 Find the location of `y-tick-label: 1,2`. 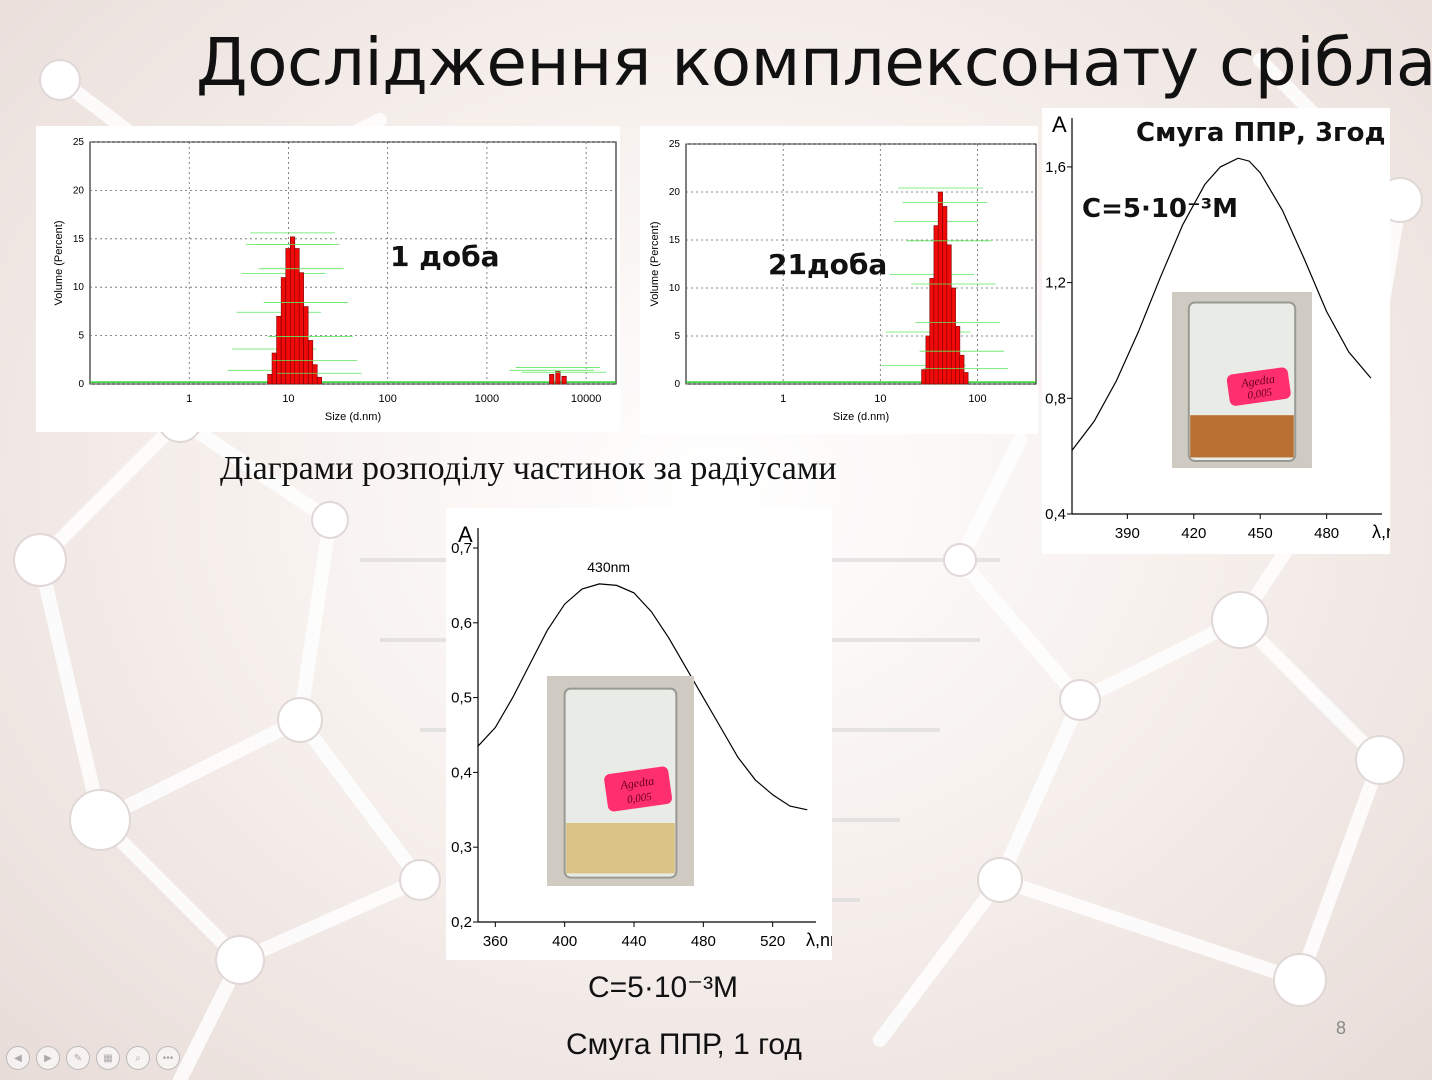

y-tick-label: 1,2 is located at coordinates (1055, 283).